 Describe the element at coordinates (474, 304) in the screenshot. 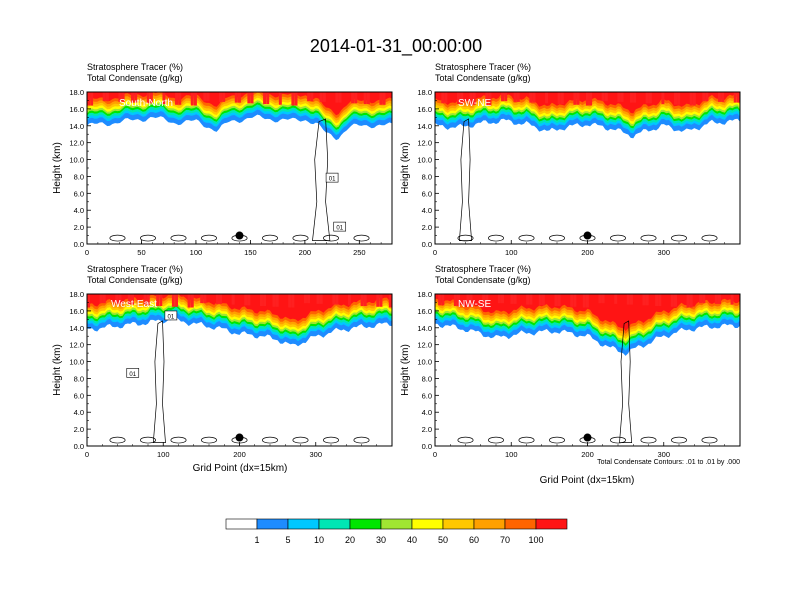

I see `panel-label: NW-SE` at that location.